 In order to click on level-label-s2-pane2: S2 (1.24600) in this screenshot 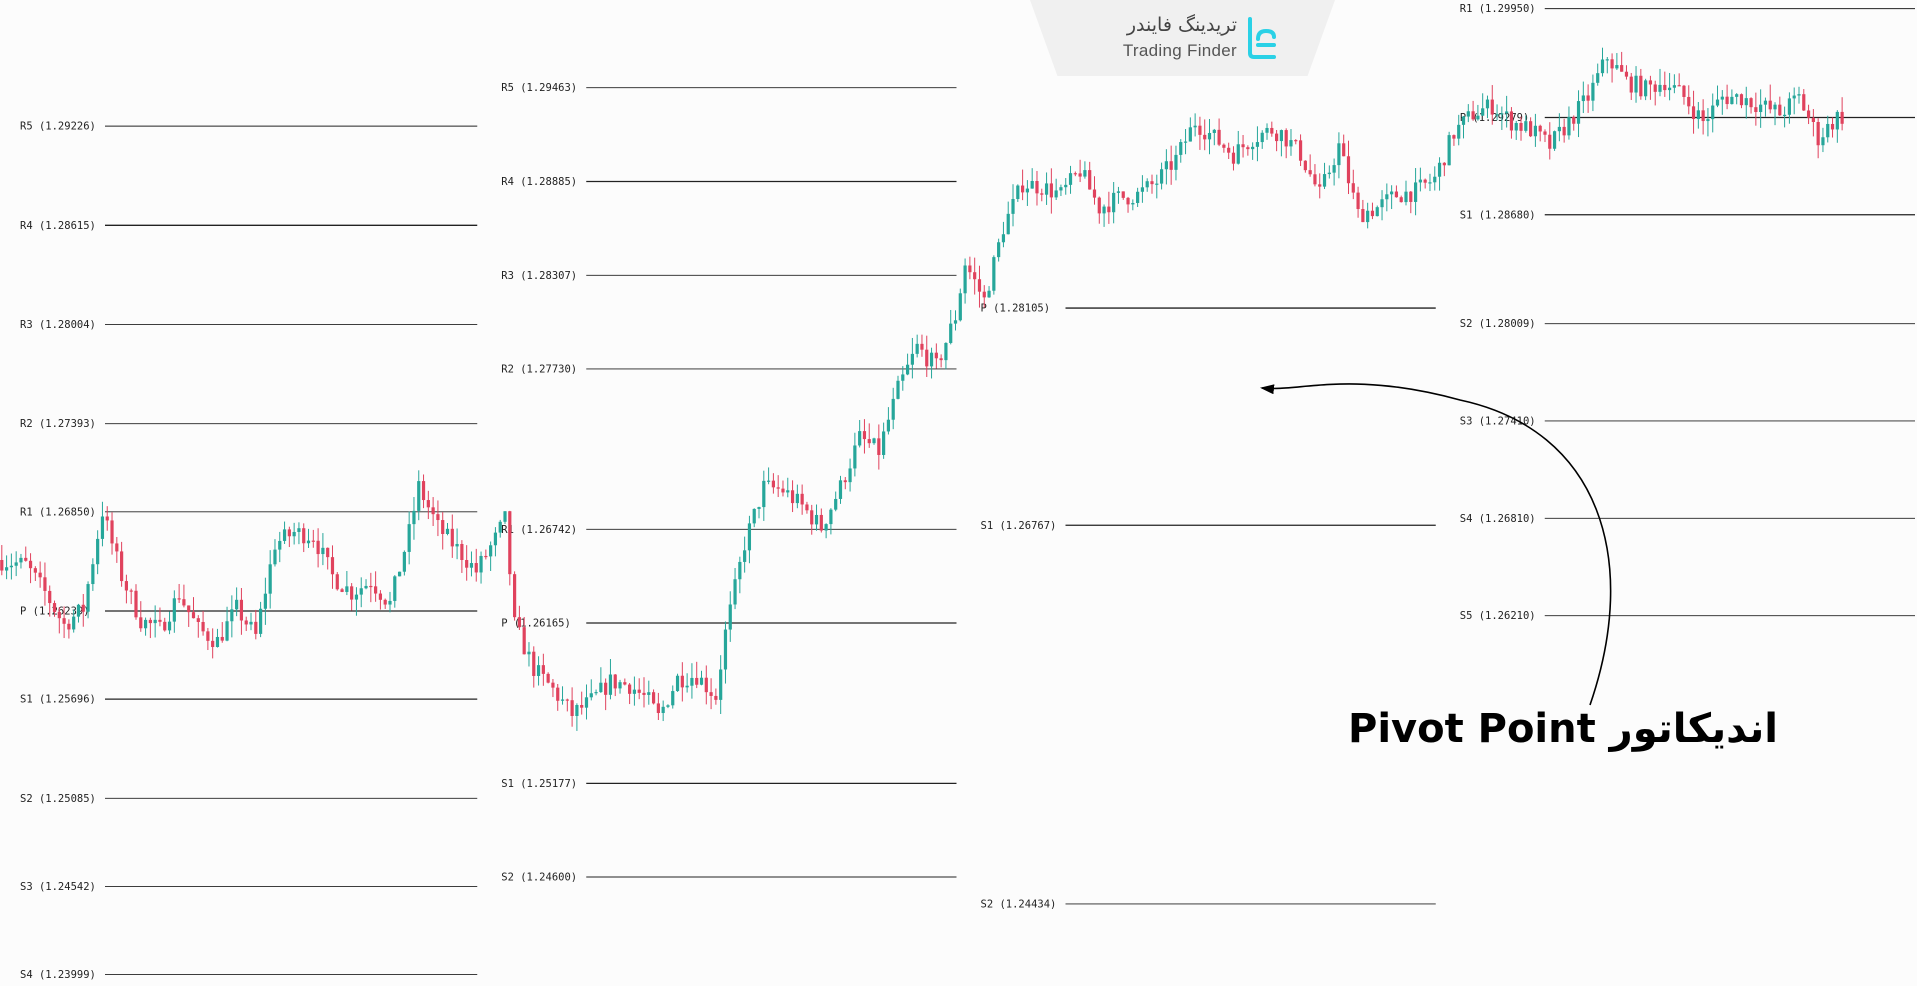, I will do `click(539, 877)`.